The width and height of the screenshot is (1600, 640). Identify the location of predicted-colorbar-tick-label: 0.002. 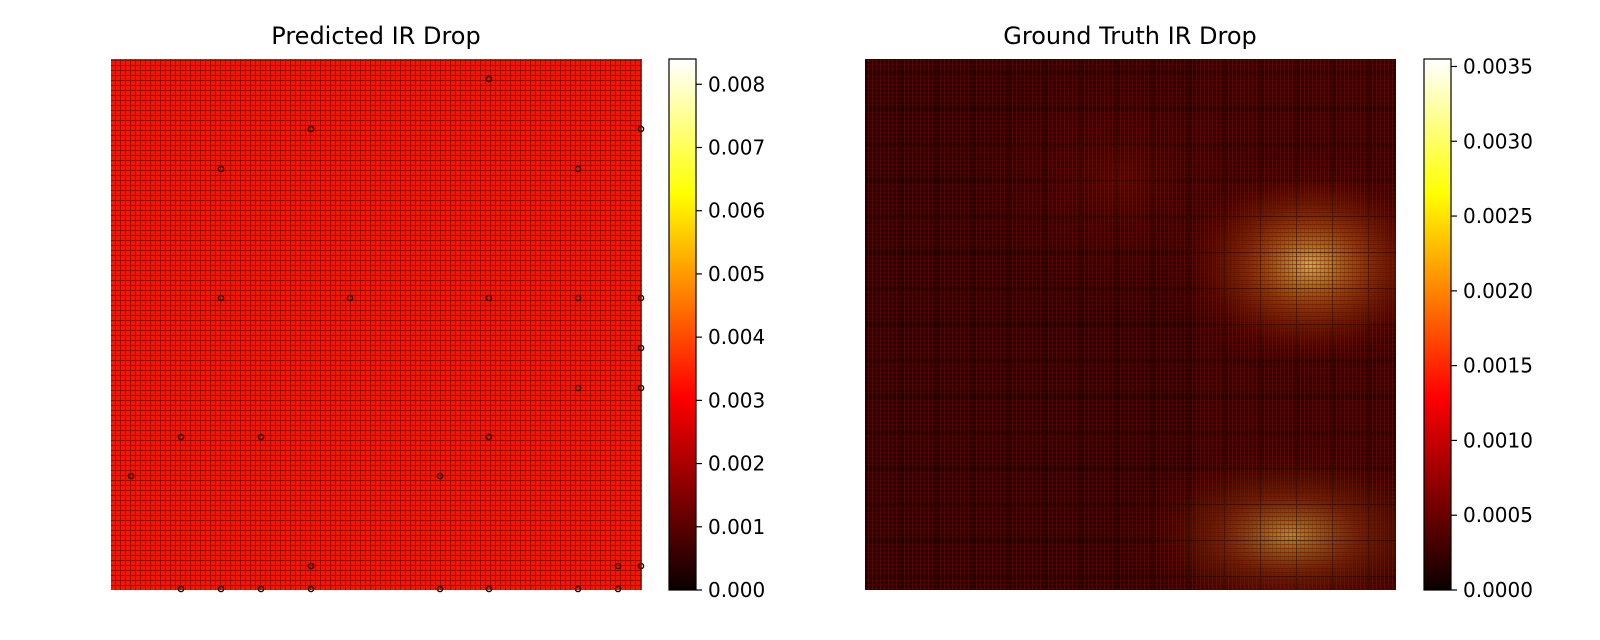
(736, 464).